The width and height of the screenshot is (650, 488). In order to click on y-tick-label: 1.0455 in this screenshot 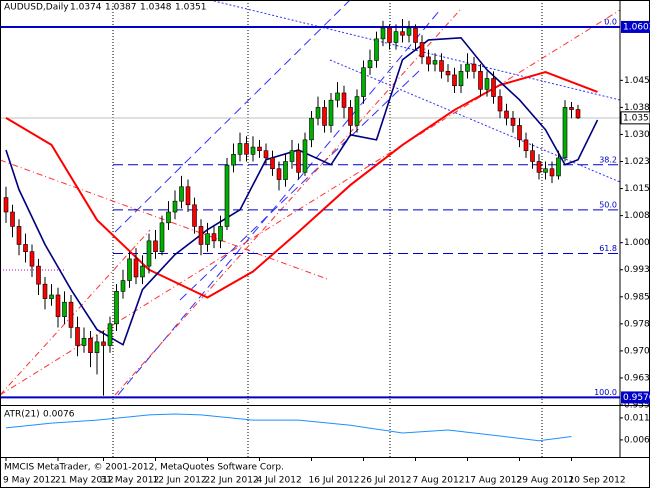, I will do `click(637, 81)`.